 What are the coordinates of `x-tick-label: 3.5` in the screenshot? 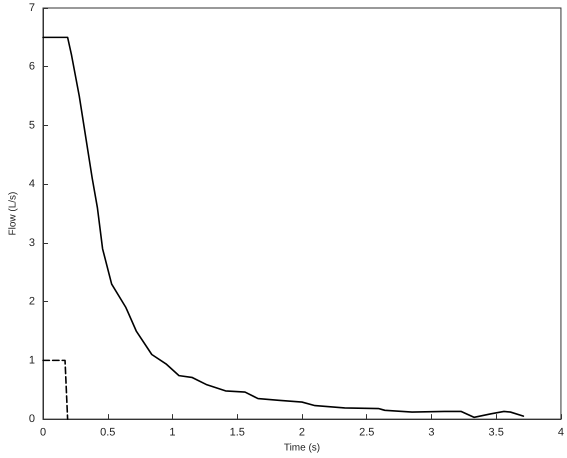 It's located at (496, 432).